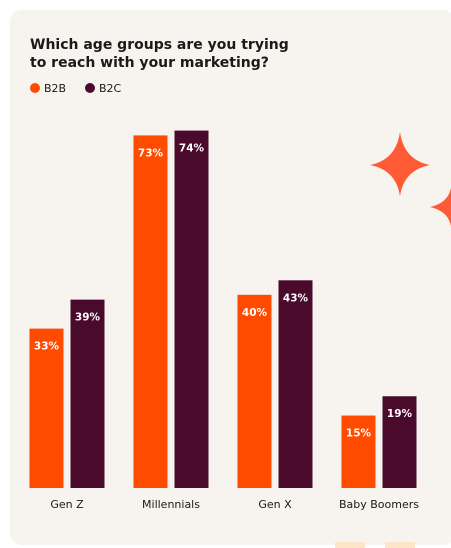 Image resolution: width=451 pixels, height=548 pixels. Describe the element at coordinates (55, 88) in the screenshot. I see `legend-label: B2B` at that location.